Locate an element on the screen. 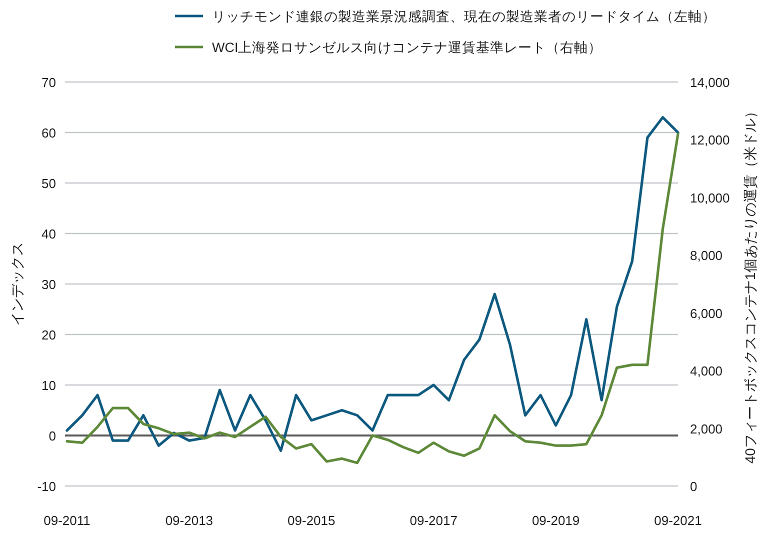 The image size is (767, 537). y2-tick-label: 8,000 is located at coordinates (706, 256).